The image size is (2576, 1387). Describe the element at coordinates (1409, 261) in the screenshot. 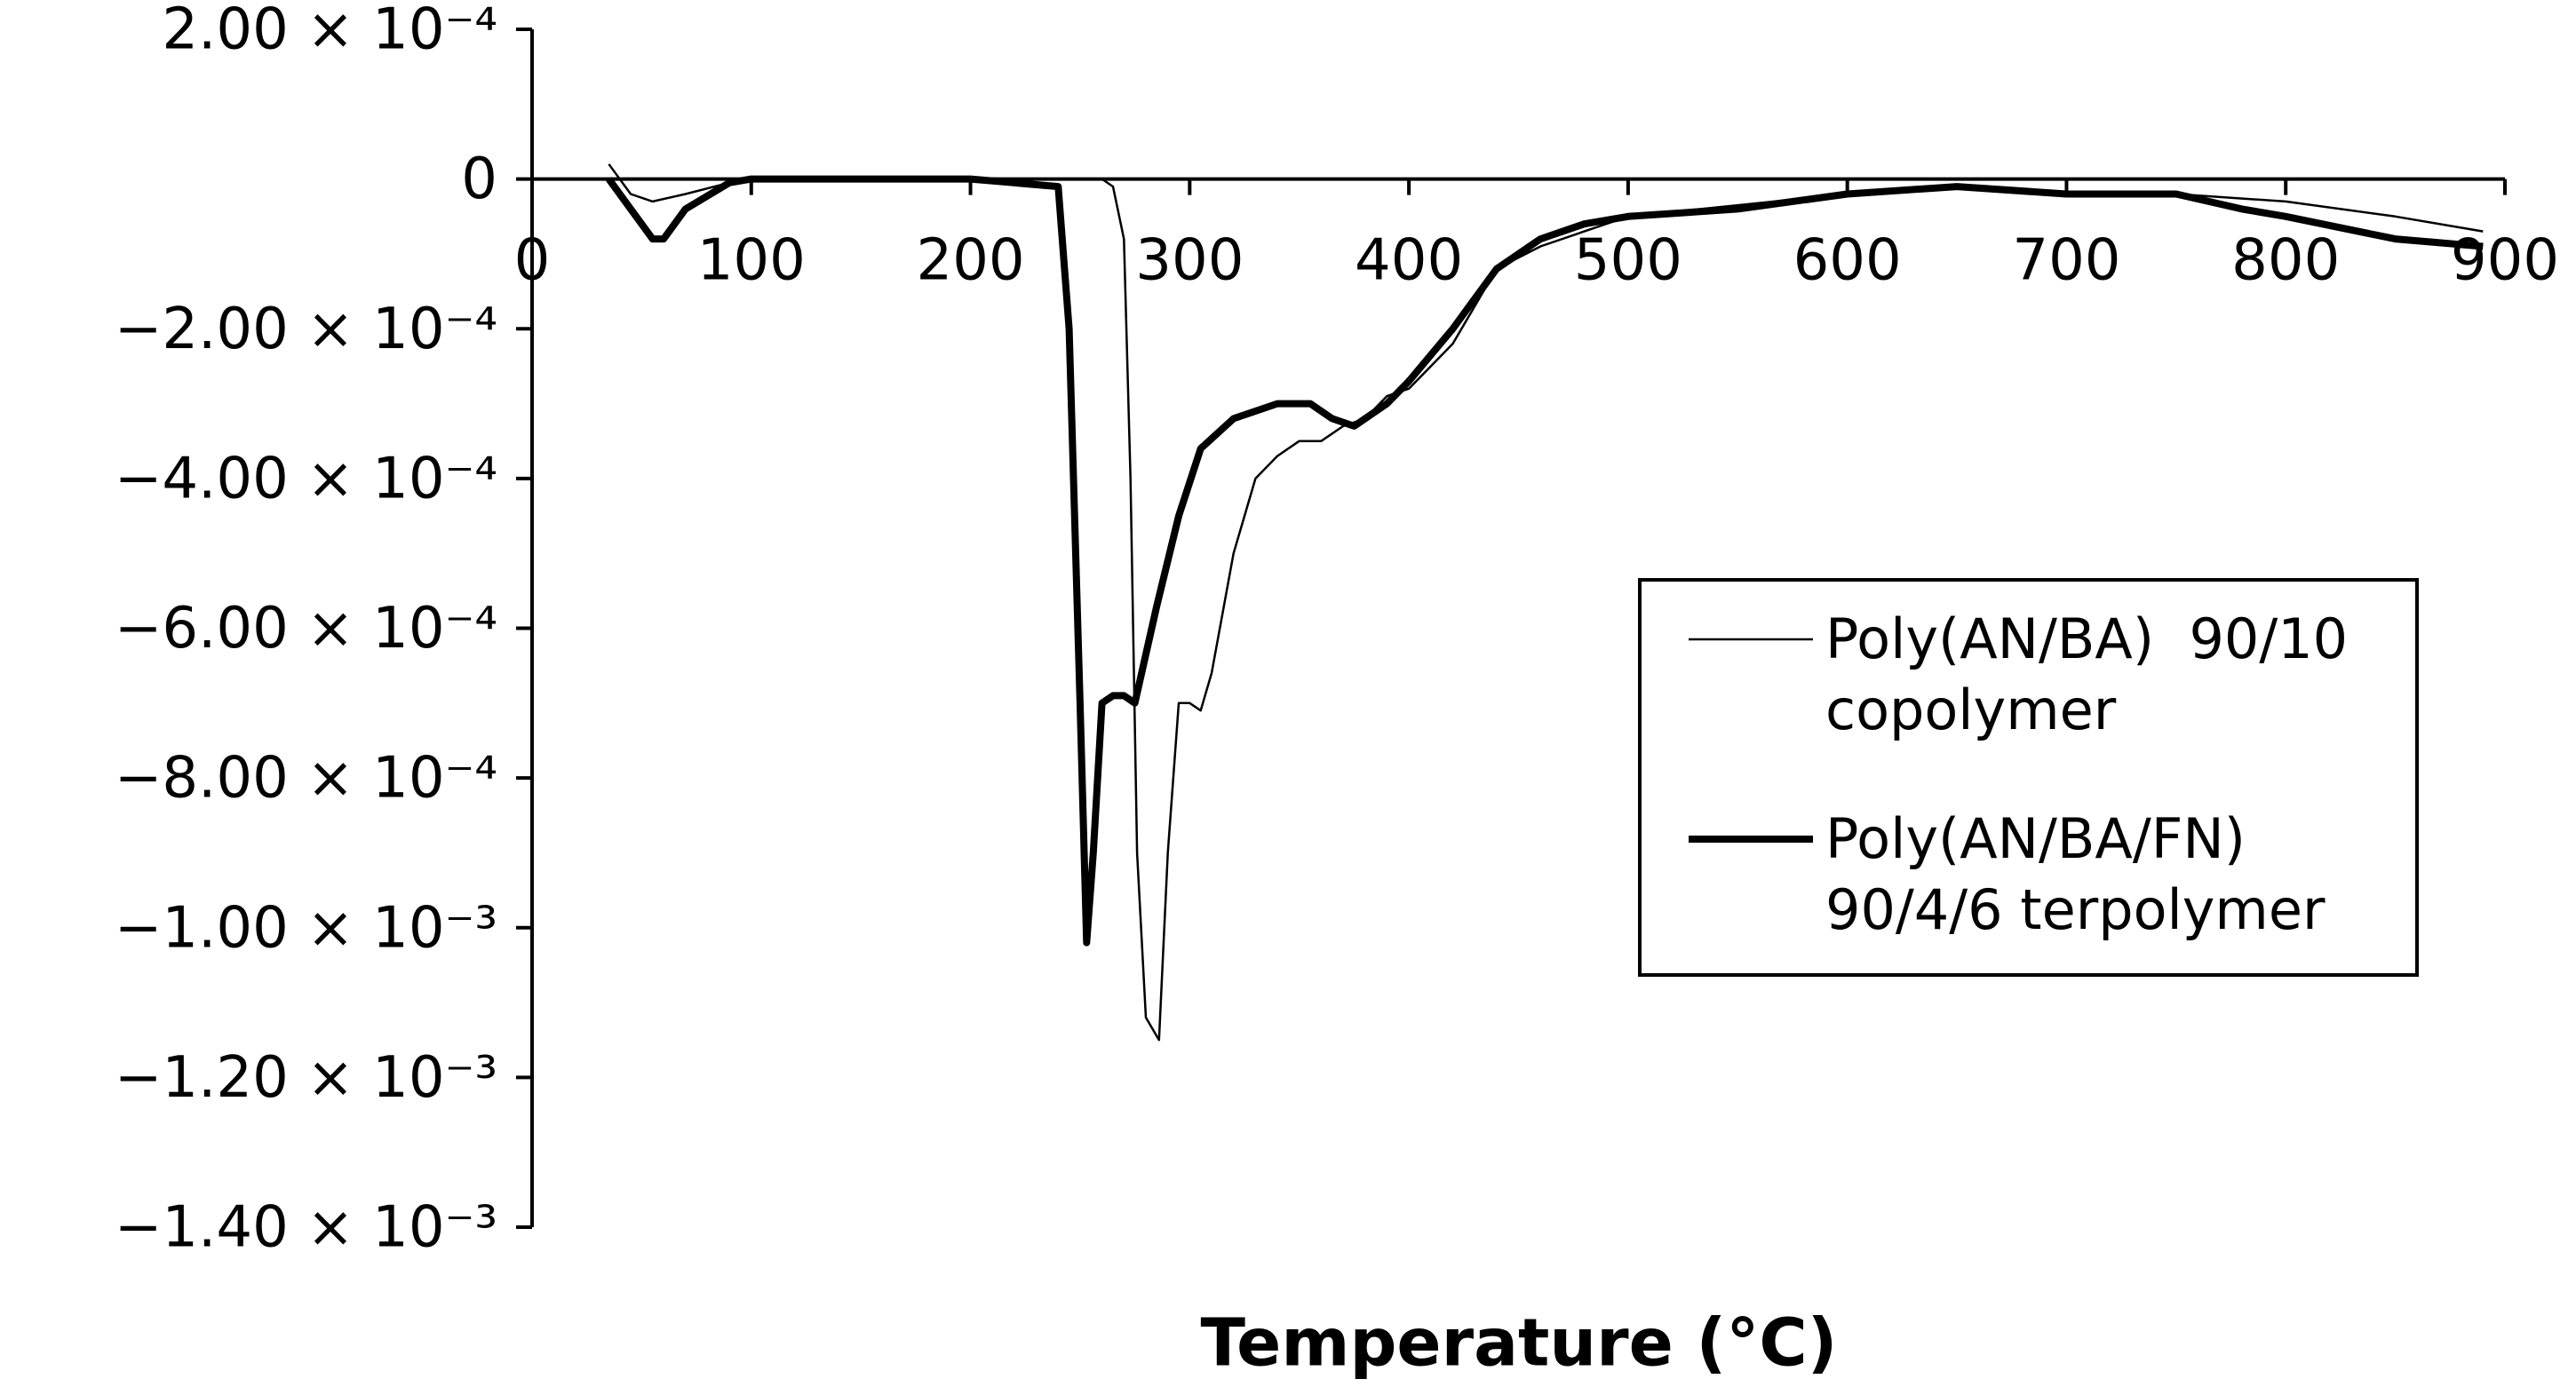

I see `x-tick-label: 400` at that location.